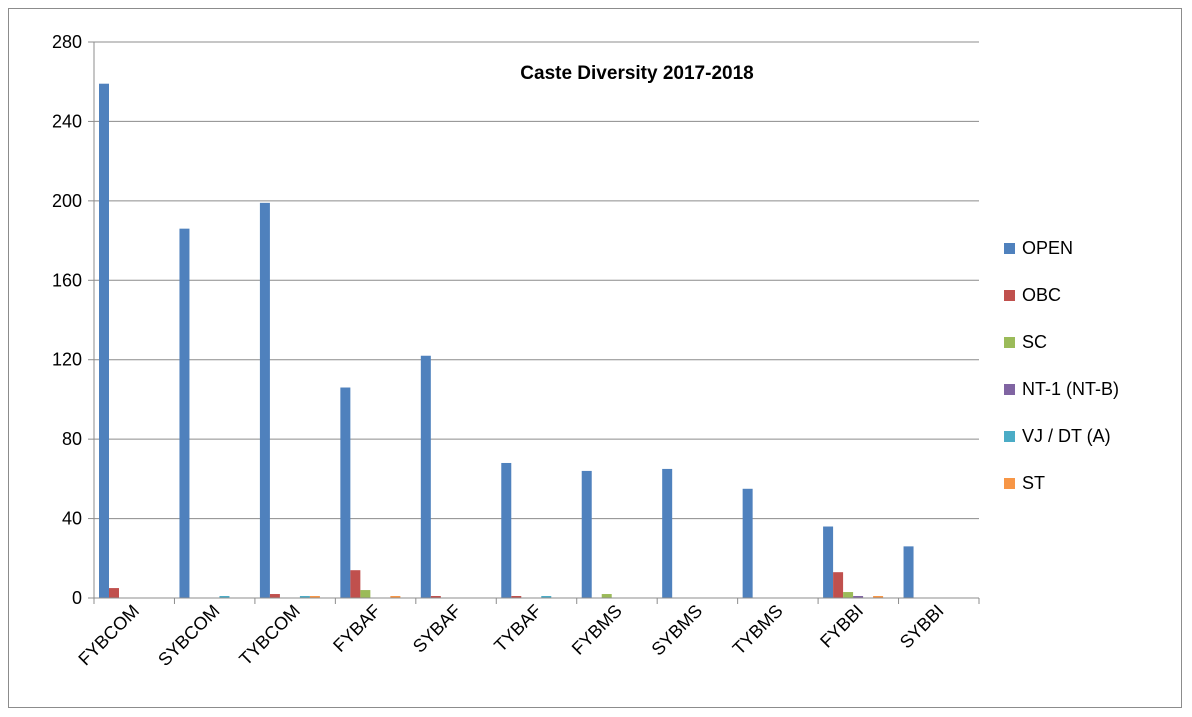 The image size is (1192, 717). I want to click on legend: OPEN OBC SC NT-1 (NT-B) VJ / DT (A) ST, so click(1061, 365).